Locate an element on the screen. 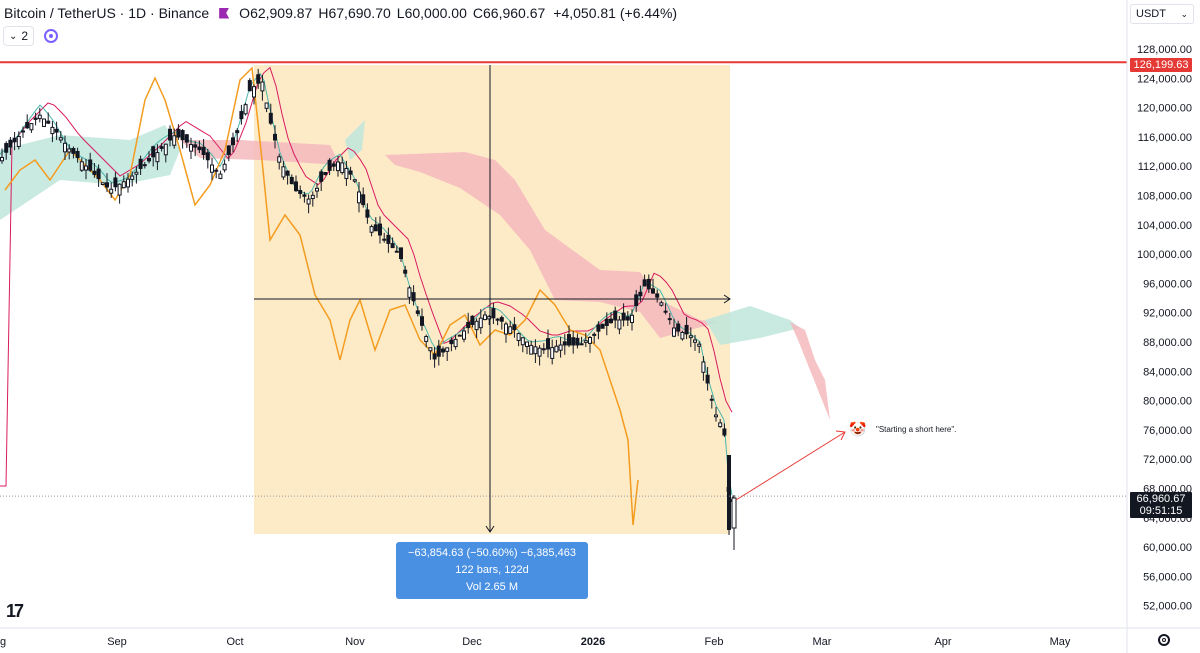  currency-select: USDT ⌄ is located at coordinates (1162, 14).